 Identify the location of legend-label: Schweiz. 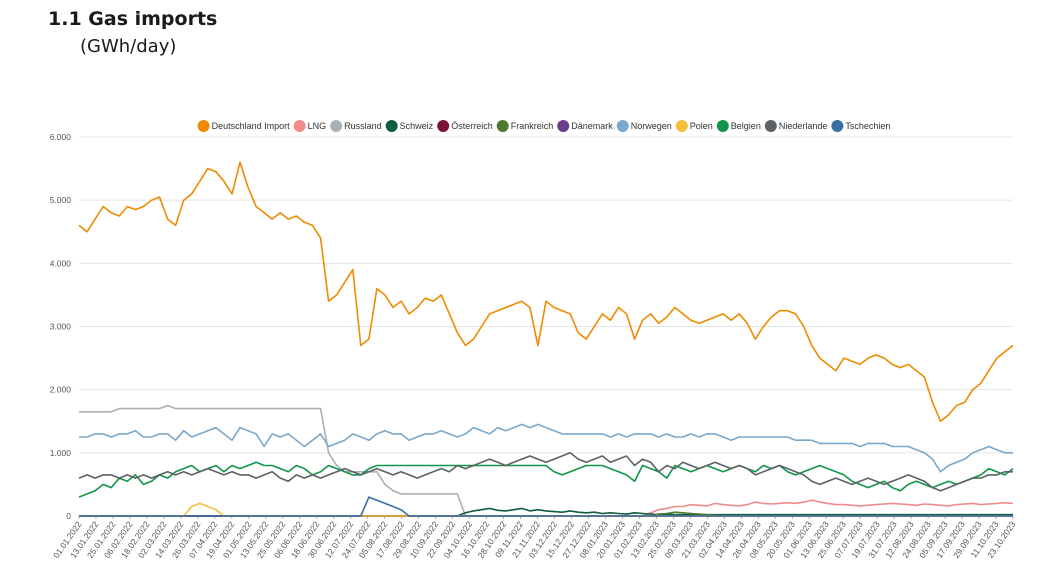
(417, 126).